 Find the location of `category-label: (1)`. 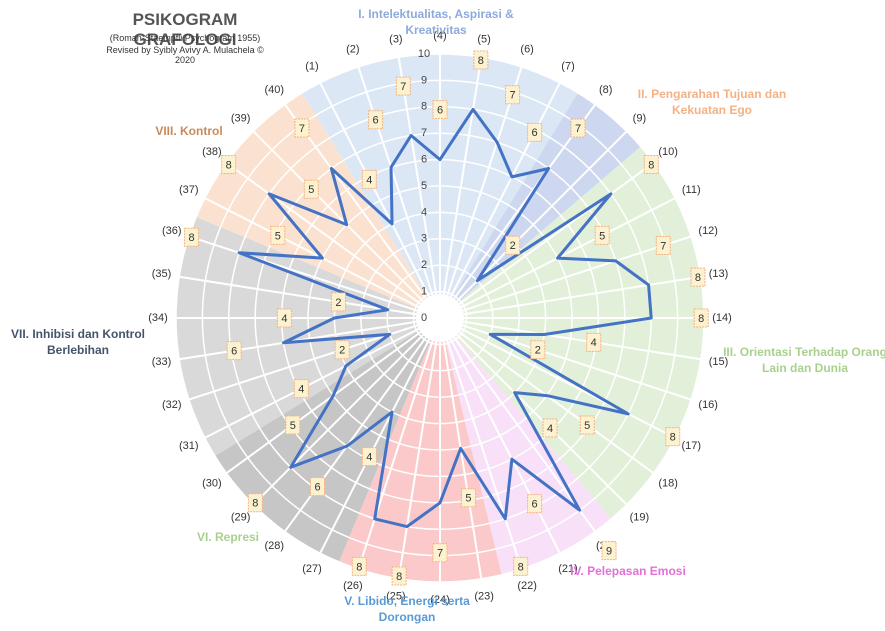

category-label: (1) is located at coordinates (311, 67).